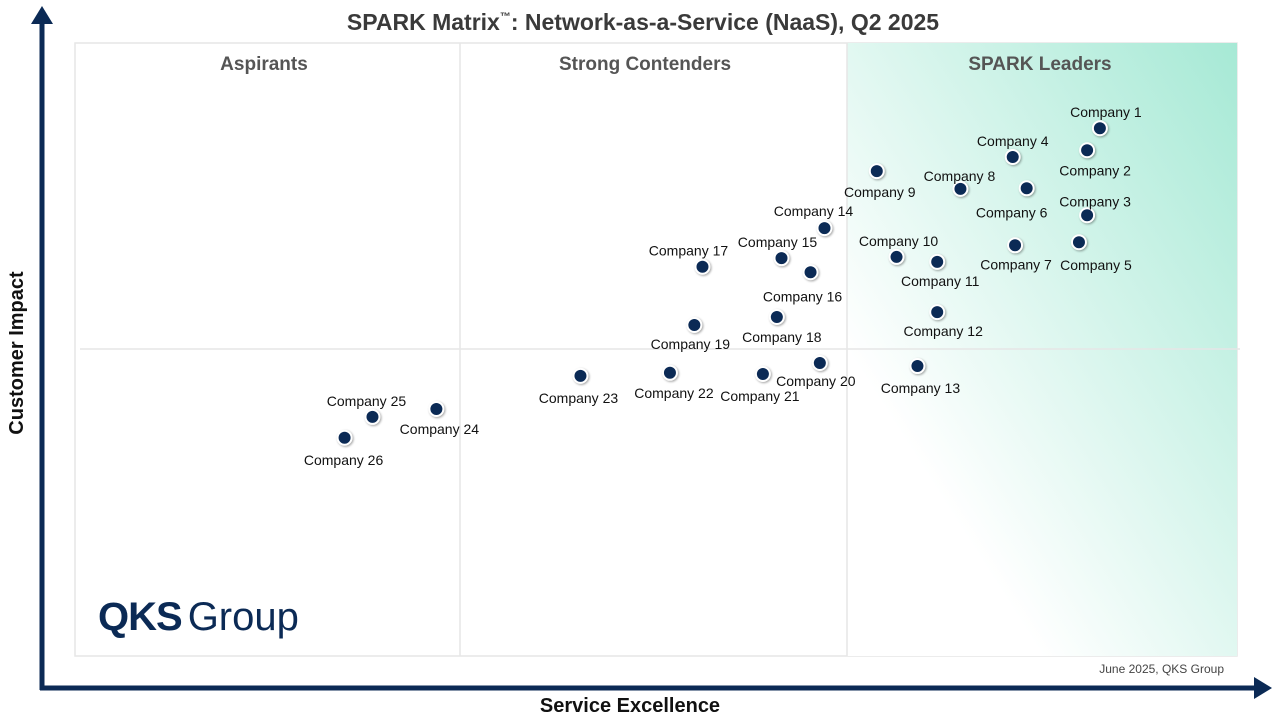 Image resolution: width=1280 pixels, height=720 pixels. What do you see at coordinates (814, 220) in the screenshot?
I see `data-point: Company 14` at bounding box center [814, 220].